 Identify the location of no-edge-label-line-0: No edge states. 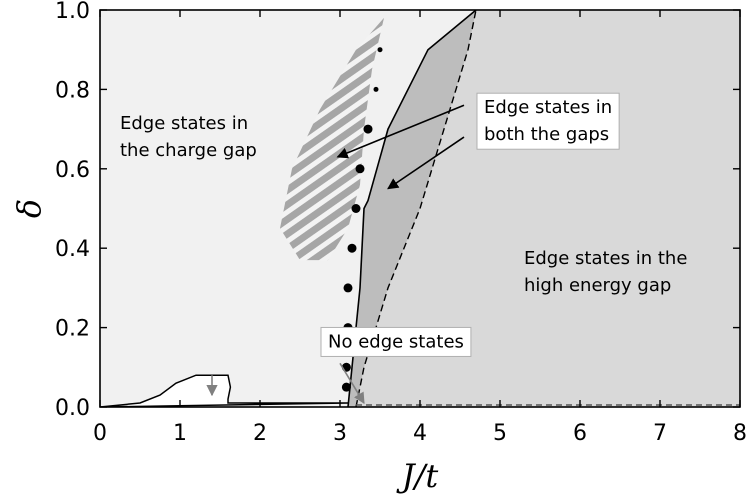
(396, 341).